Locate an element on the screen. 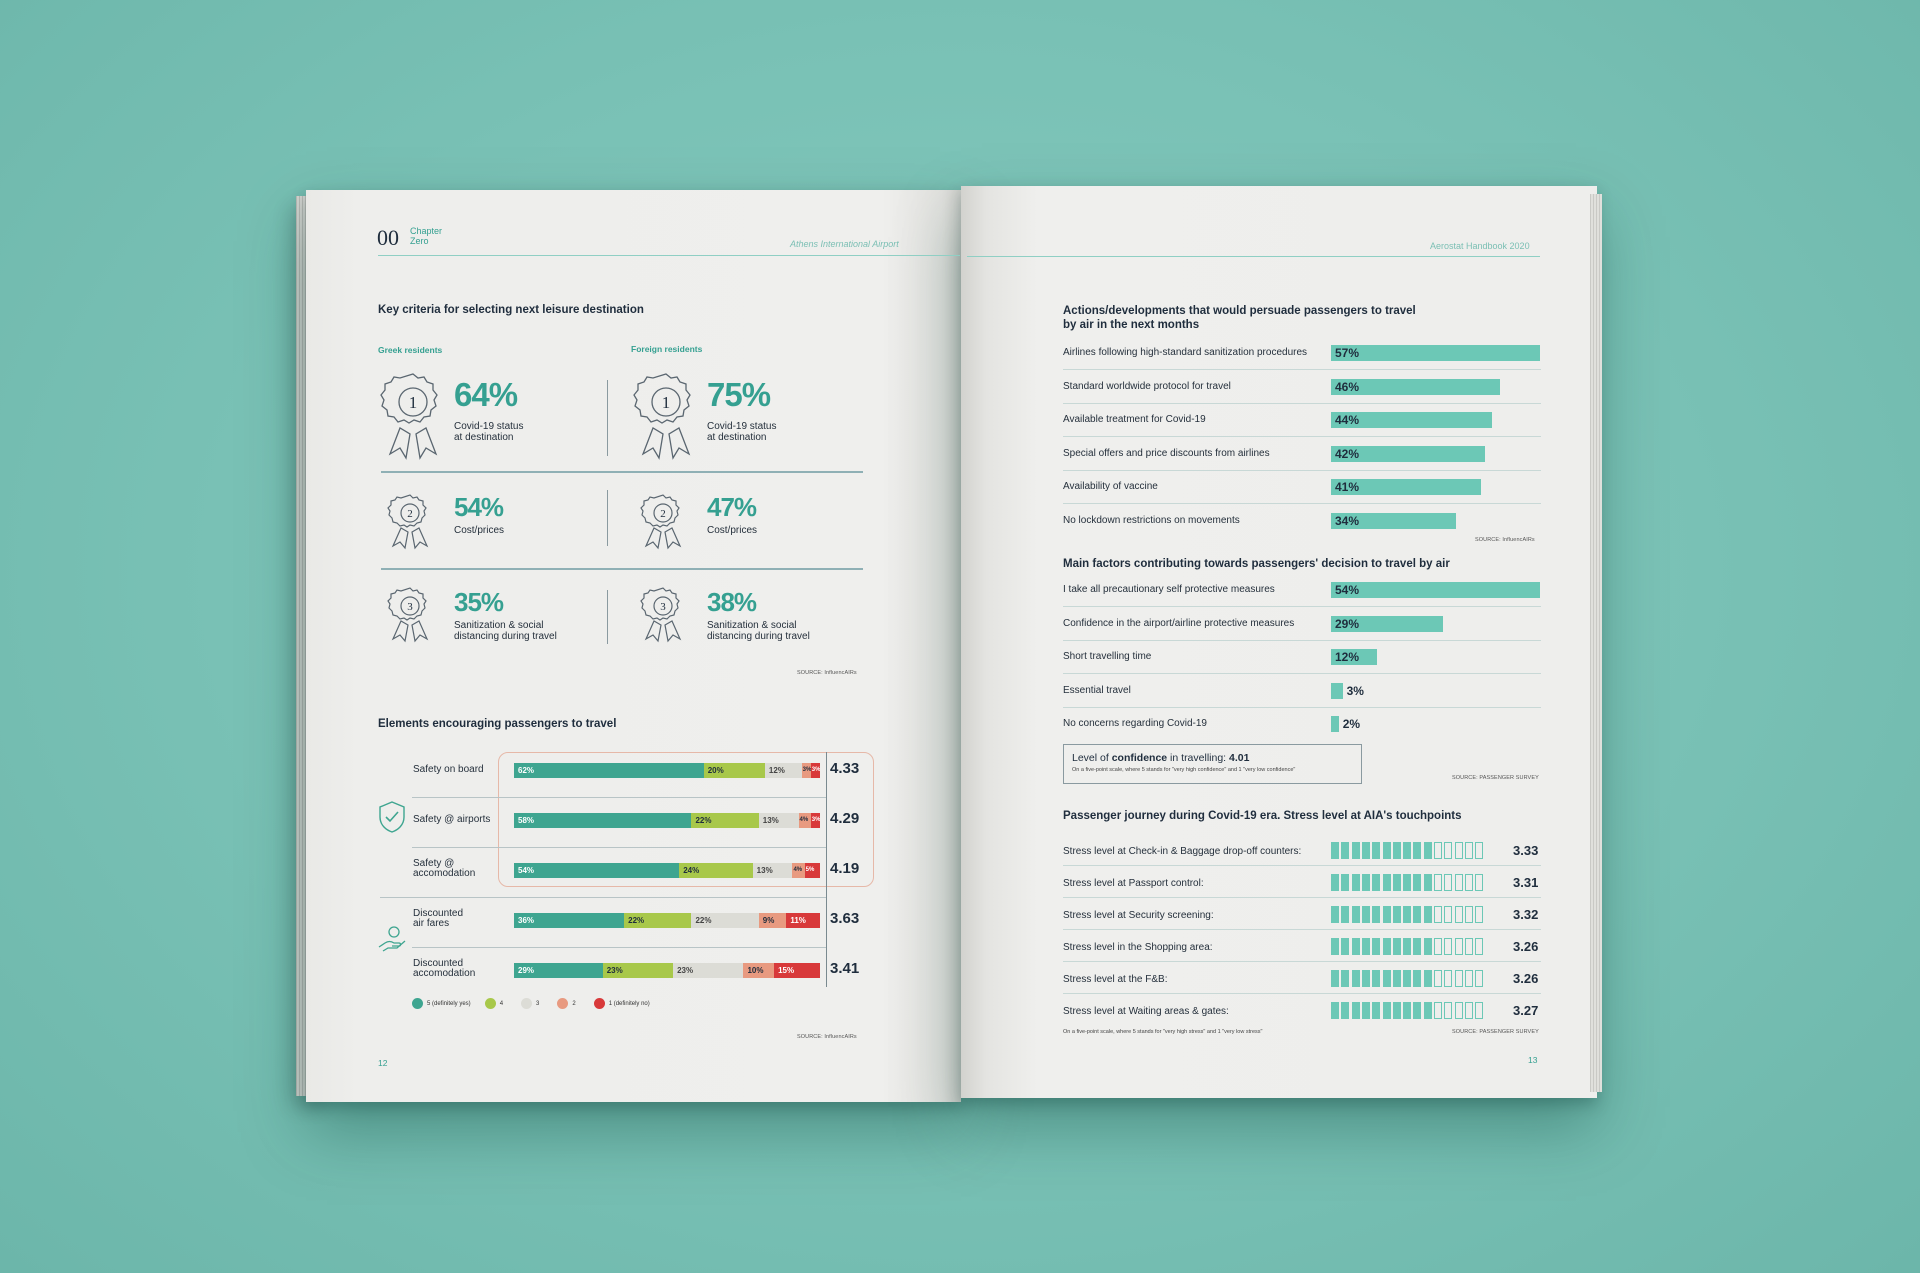  bar-value-label: 34% is located at coordinates (1347, 520).